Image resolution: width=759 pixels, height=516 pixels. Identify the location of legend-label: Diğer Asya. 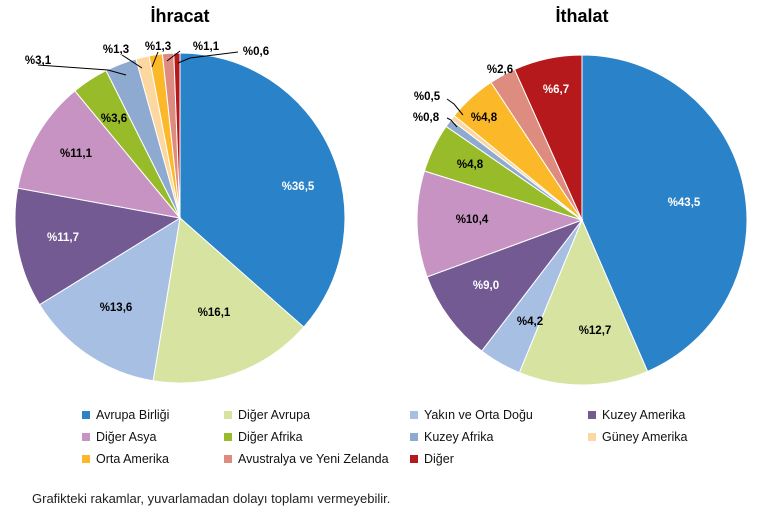
(126, 437).